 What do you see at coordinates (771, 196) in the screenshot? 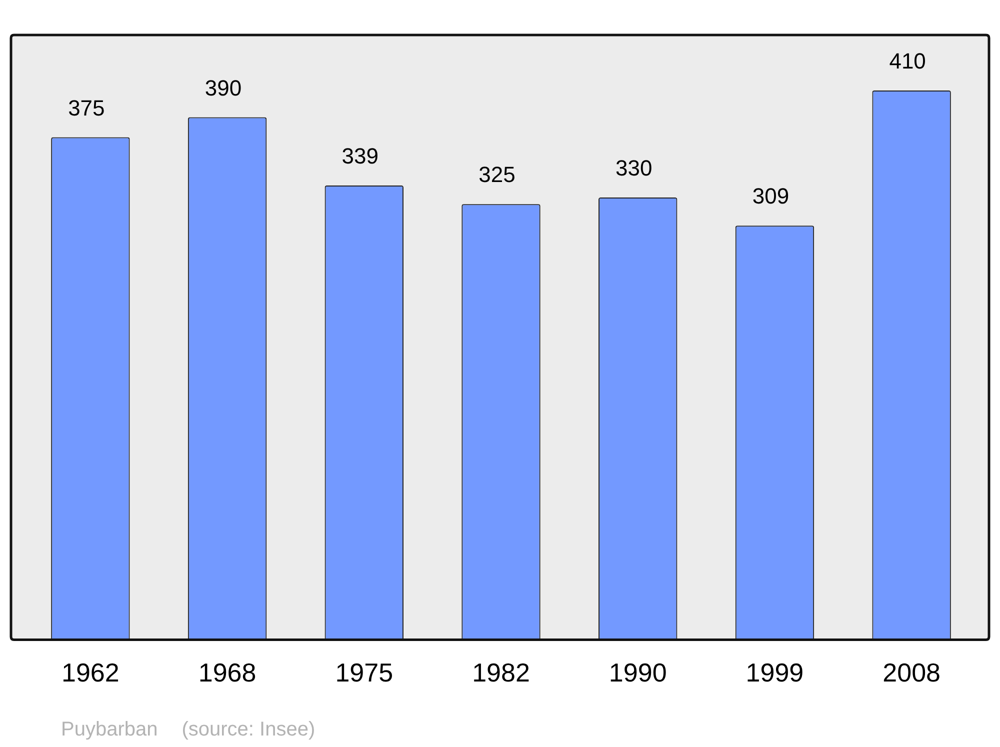
I see `data-label: 309` at bounding box center [771, 196].